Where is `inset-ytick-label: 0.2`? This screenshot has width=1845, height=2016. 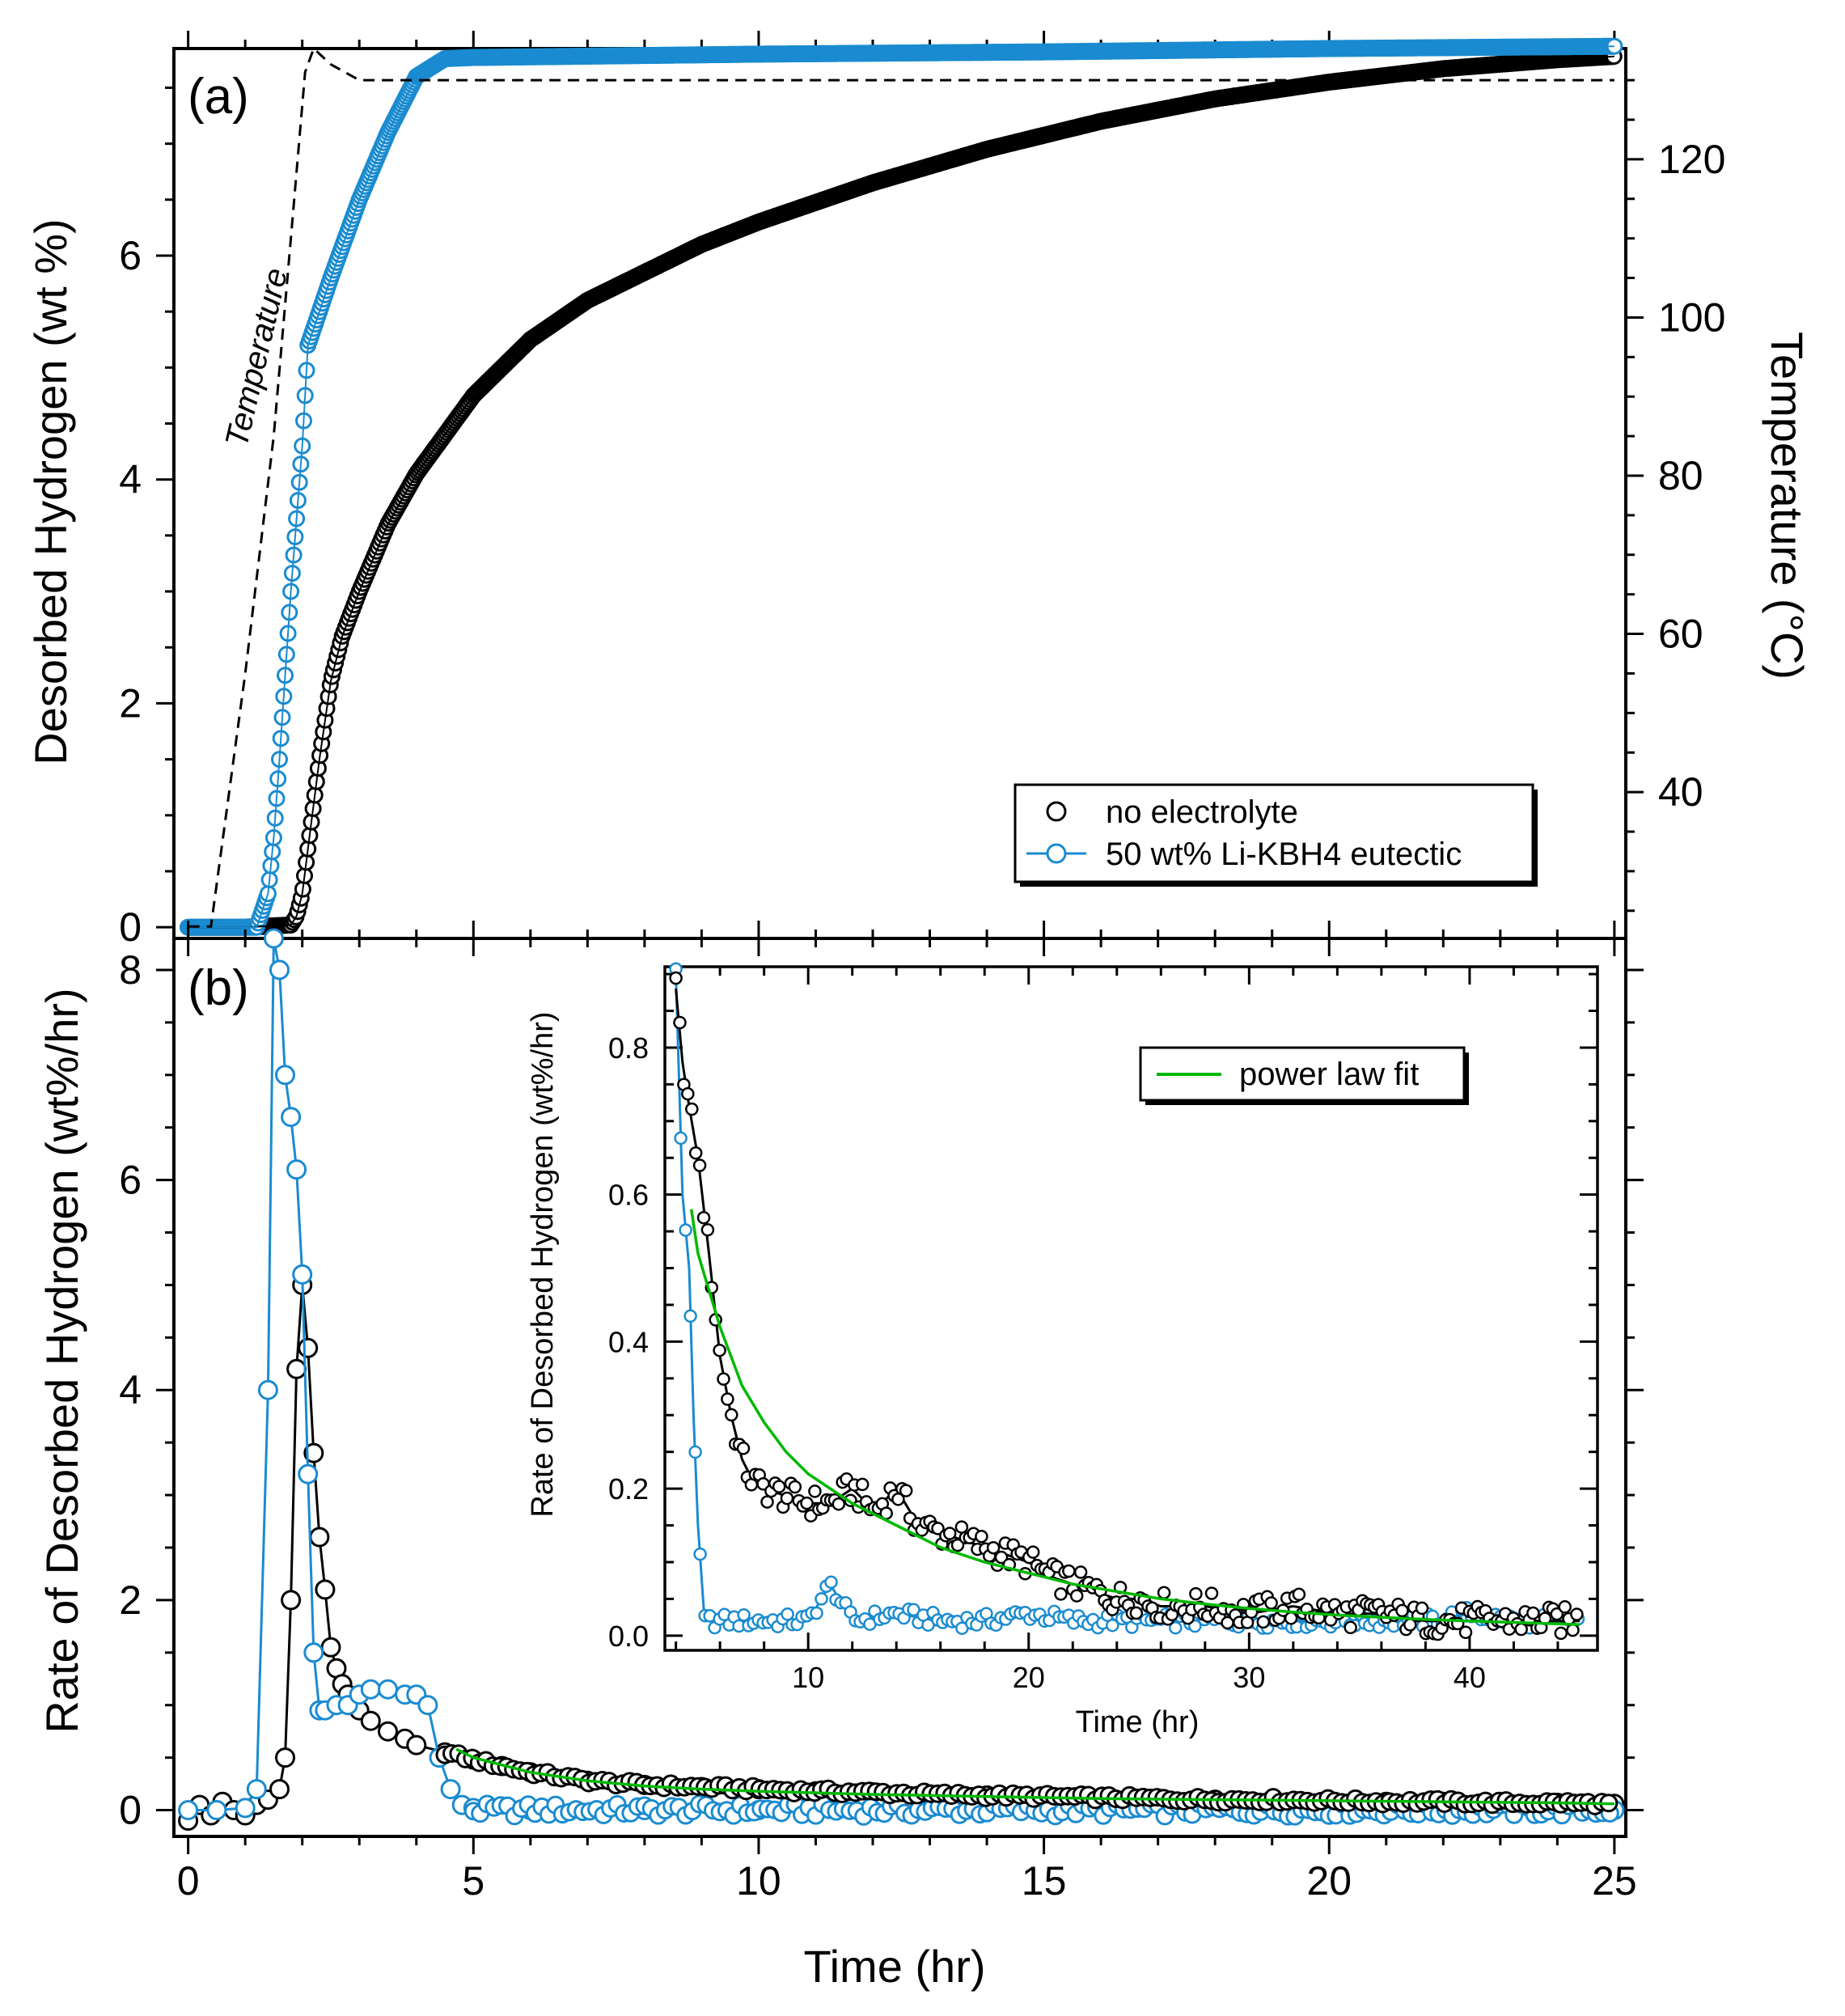
inset-ytick-label: 0.2 is located at coordinates (629, 1489).